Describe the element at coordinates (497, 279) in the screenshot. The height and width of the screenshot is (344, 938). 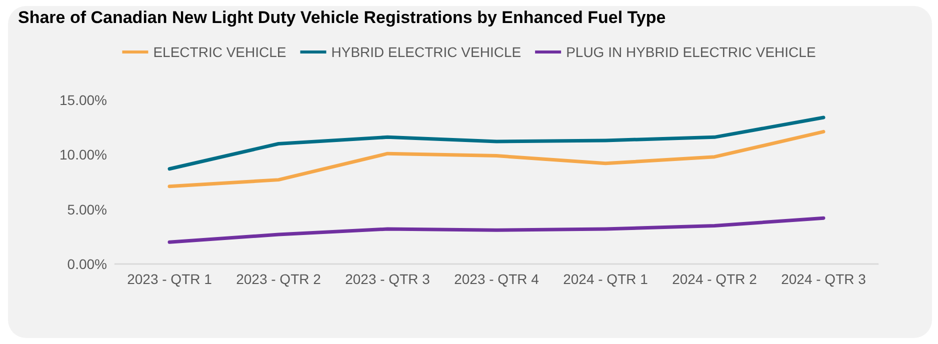
I see `x-tick-label: 2023 - QTR 4` at that location.